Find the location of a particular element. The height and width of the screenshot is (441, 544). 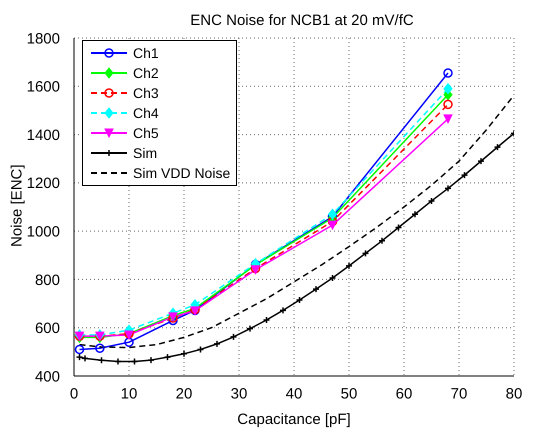

y-tick-label: 1400 is located at coordinates (43, 135).